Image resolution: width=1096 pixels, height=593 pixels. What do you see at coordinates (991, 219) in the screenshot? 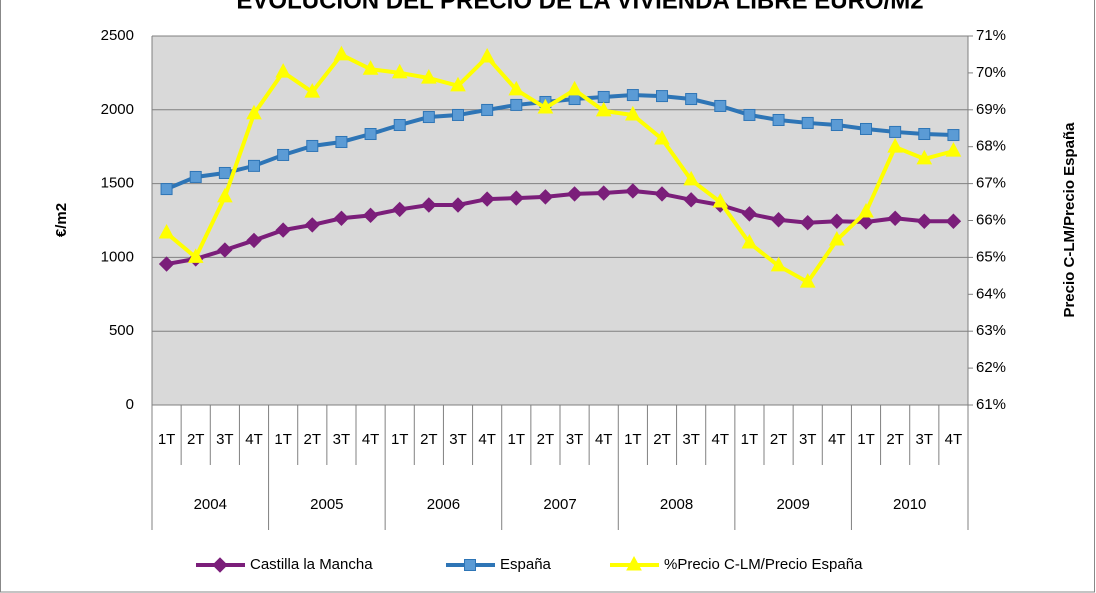
I see `y2-tick-label: 66%` at bounding box center [991, 219].